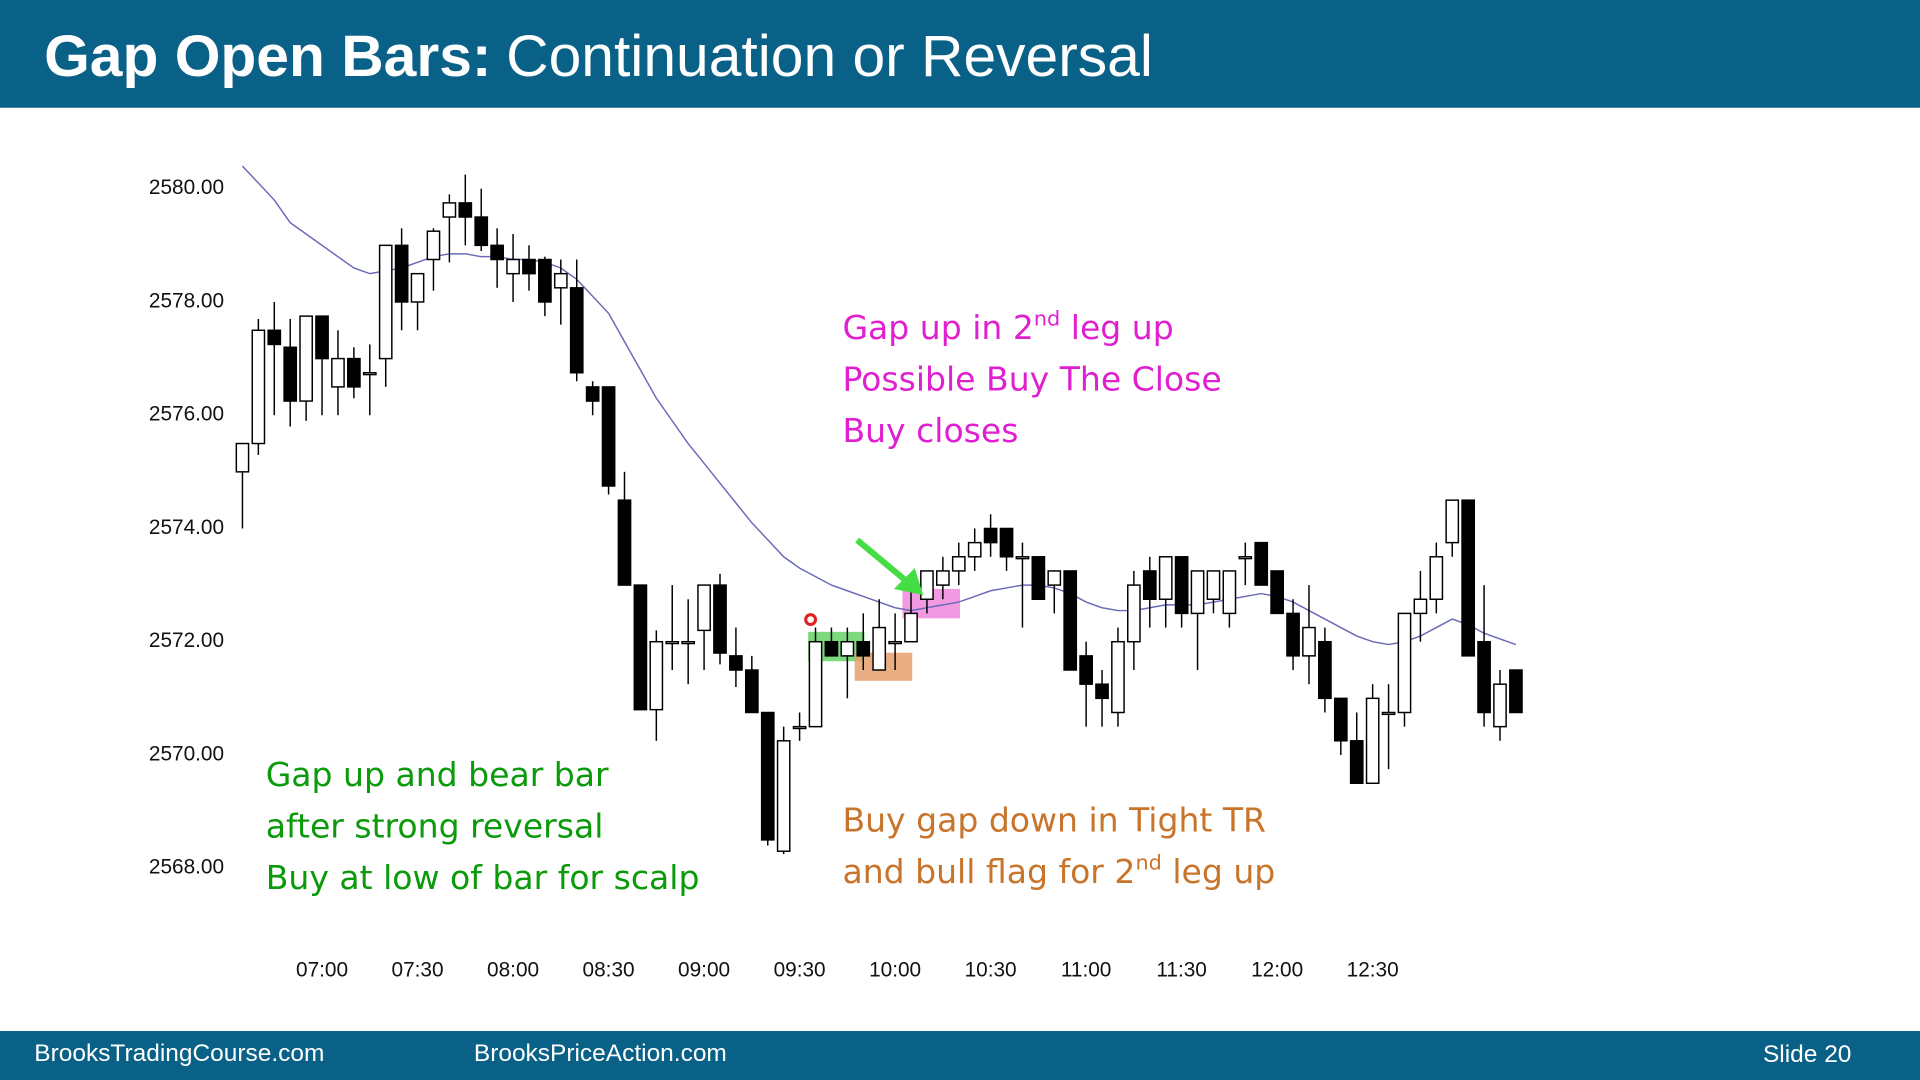 This screenshot has height=1080, width=1920. Describe the element at coordinates (930, 430) in the screenshot. I see `annotation: Buy closes` at that location.